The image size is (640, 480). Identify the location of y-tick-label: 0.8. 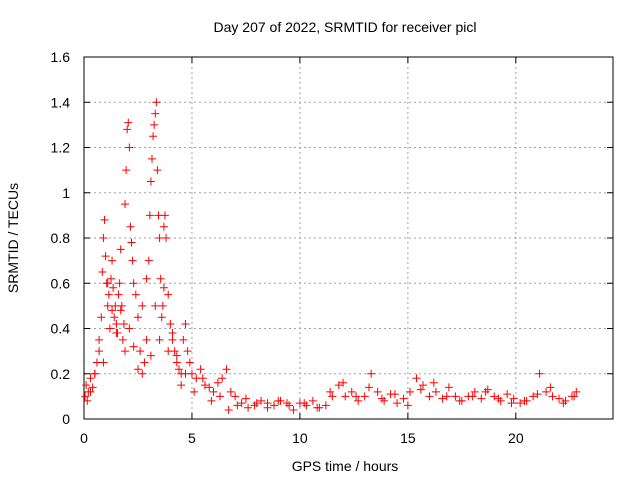
(61, 238).